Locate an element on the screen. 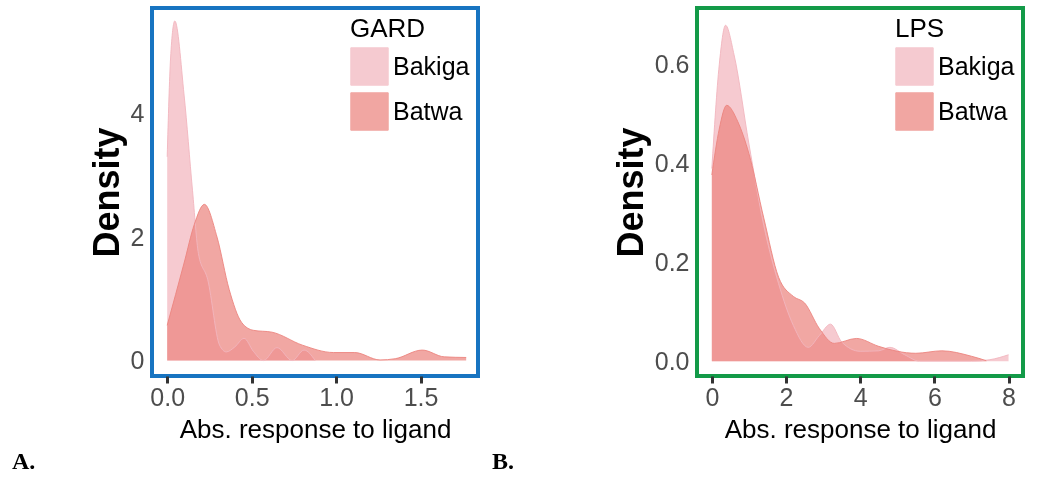  text: A. is located at coordinates (24, 461).